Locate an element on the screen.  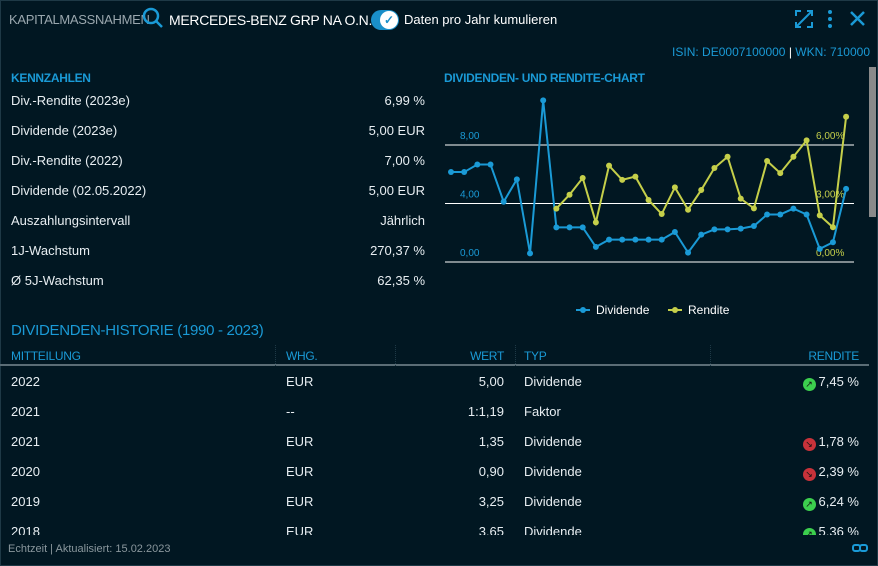
kennzahl-row: Dividende (02.05.2022) 5,00 EUR is located at coordinates (218, 190).